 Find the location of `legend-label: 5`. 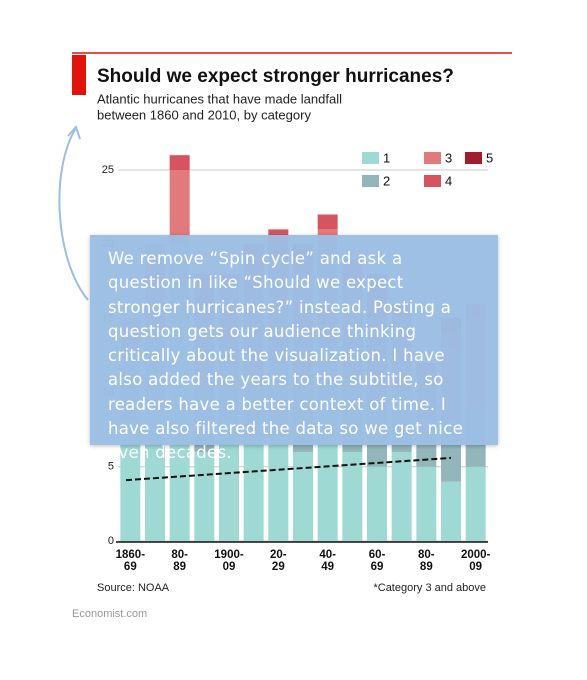

legend-label: 5 is located at coordinates (489, 157).